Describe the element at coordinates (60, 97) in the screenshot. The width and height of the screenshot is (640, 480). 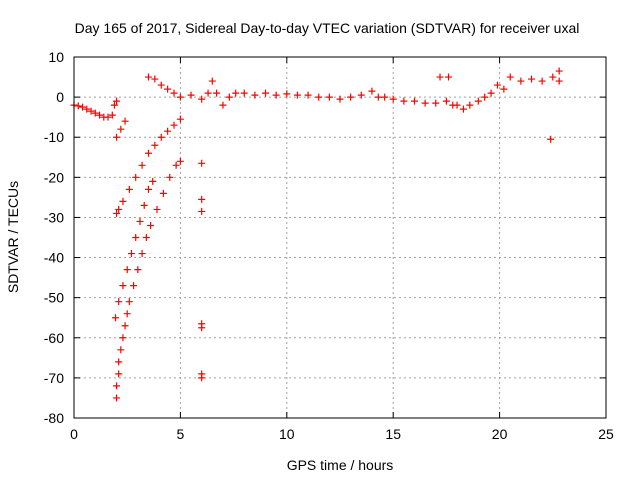
I see `y-tick-label: 0` at that location.